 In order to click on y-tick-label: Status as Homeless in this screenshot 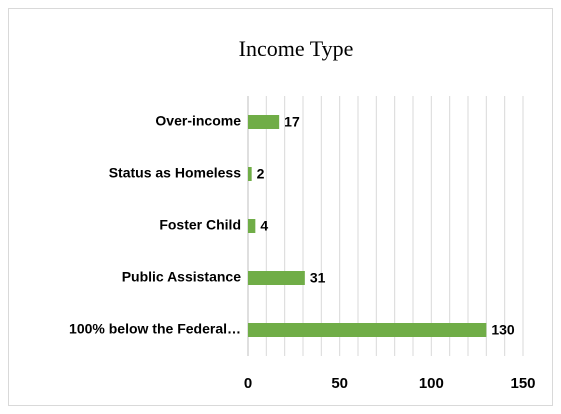, I will do `click(175, 173)`.